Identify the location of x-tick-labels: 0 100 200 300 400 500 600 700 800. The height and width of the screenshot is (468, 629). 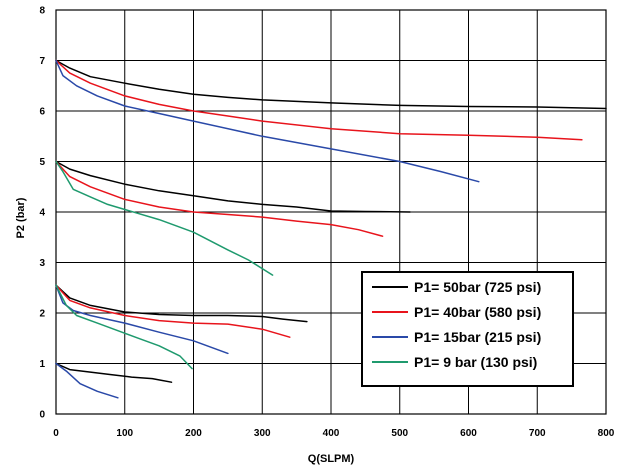
(334, 433).